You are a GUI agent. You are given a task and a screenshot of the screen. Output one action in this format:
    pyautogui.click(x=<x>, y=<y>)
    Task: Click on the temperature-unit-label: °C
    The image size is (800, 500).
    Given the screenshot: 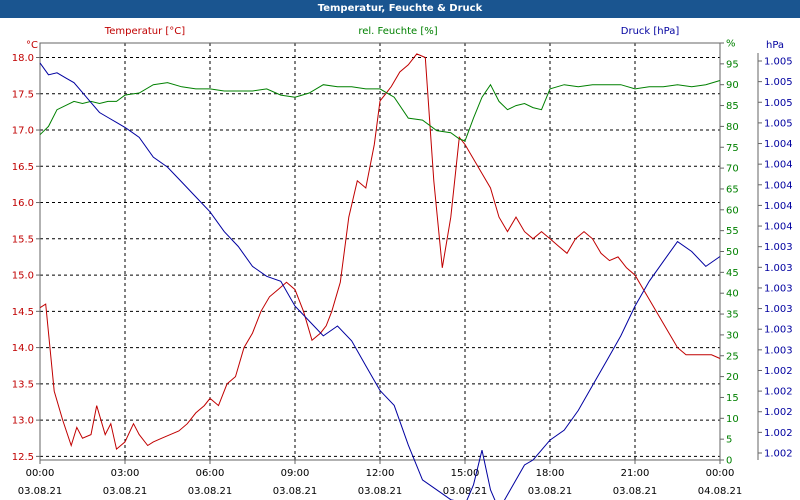 What is the action you would take?
    pyautogui.click(x=32, y=45)
    